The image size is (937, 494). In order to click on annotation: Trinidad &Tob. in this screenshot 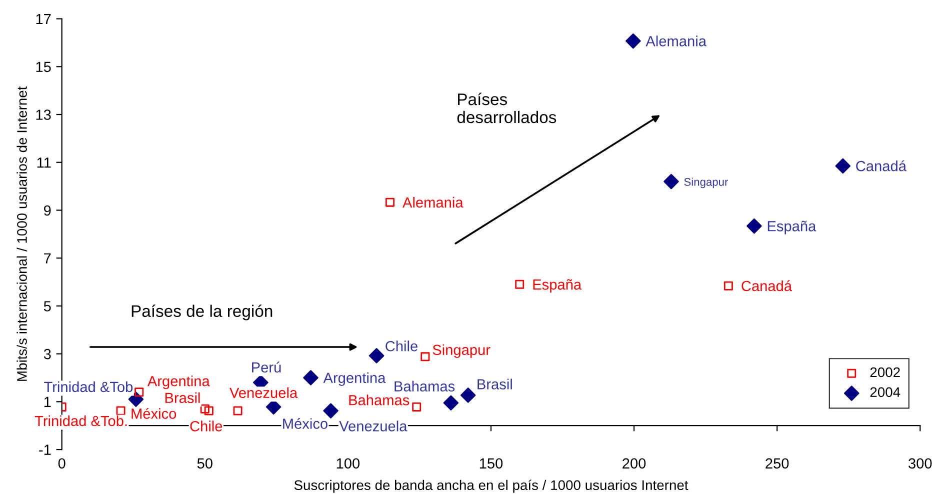, I will do `click(80, 420)`.